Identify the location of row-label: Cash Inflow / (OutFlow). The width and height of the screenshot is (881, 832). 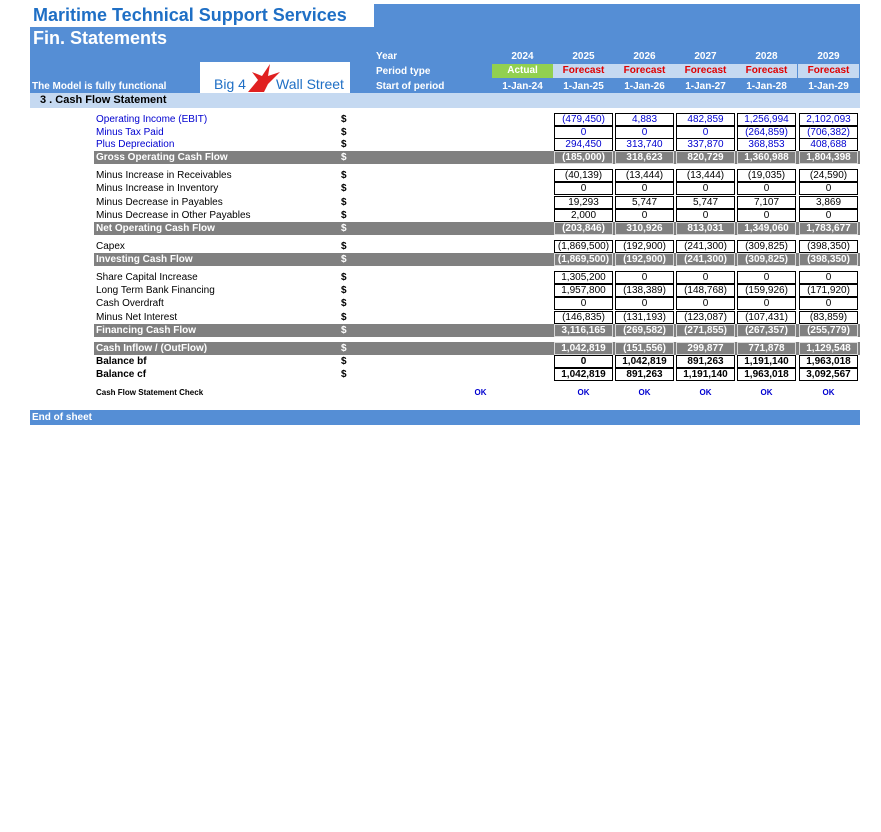
(152, 348).